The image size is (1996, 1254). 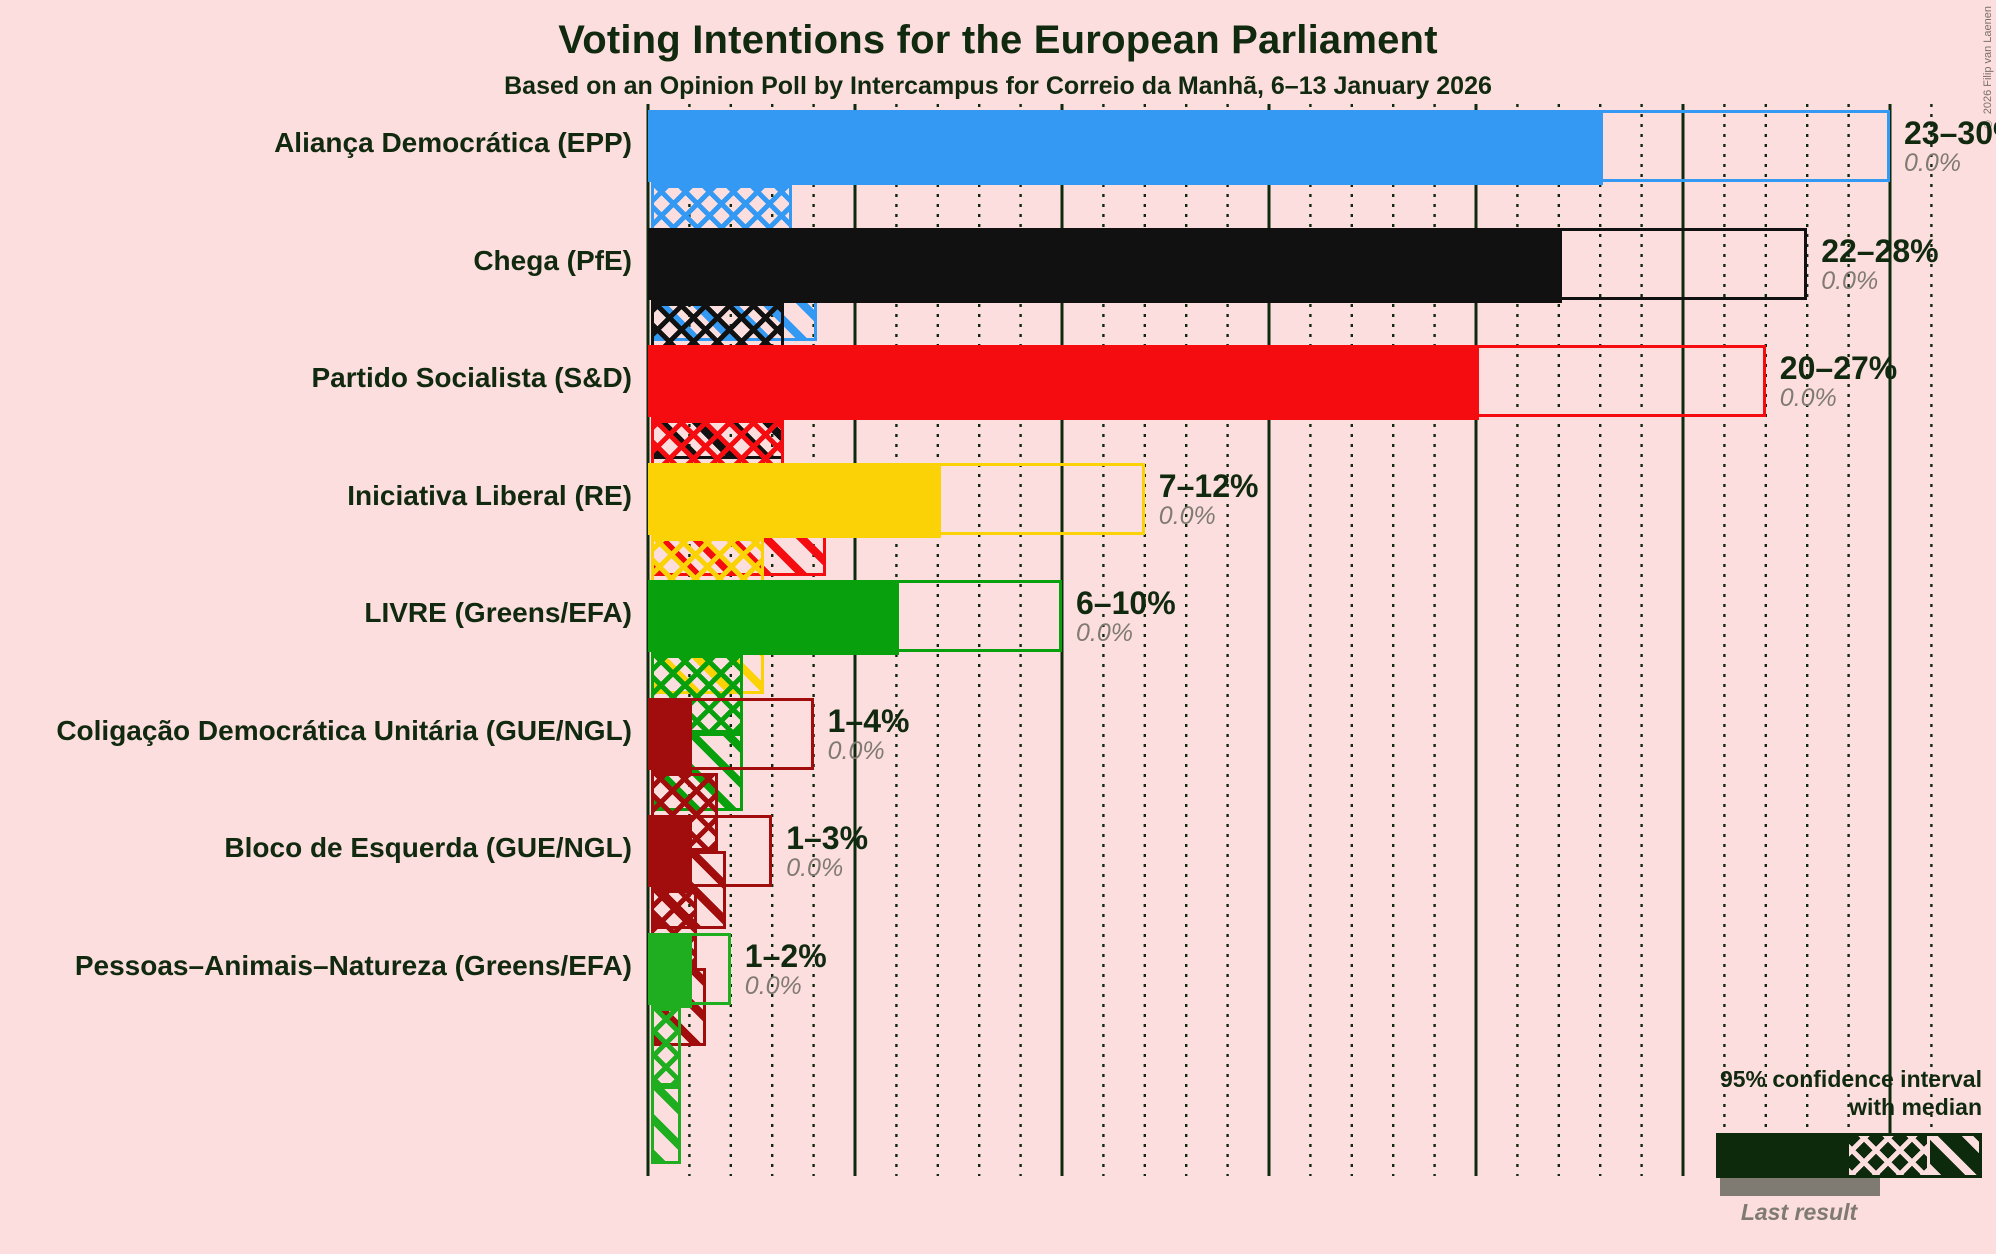 What do you see at coordinates (827, 838) in the screenshot?
I see `range-label: 1–3%` at bounding box center [827, 838].